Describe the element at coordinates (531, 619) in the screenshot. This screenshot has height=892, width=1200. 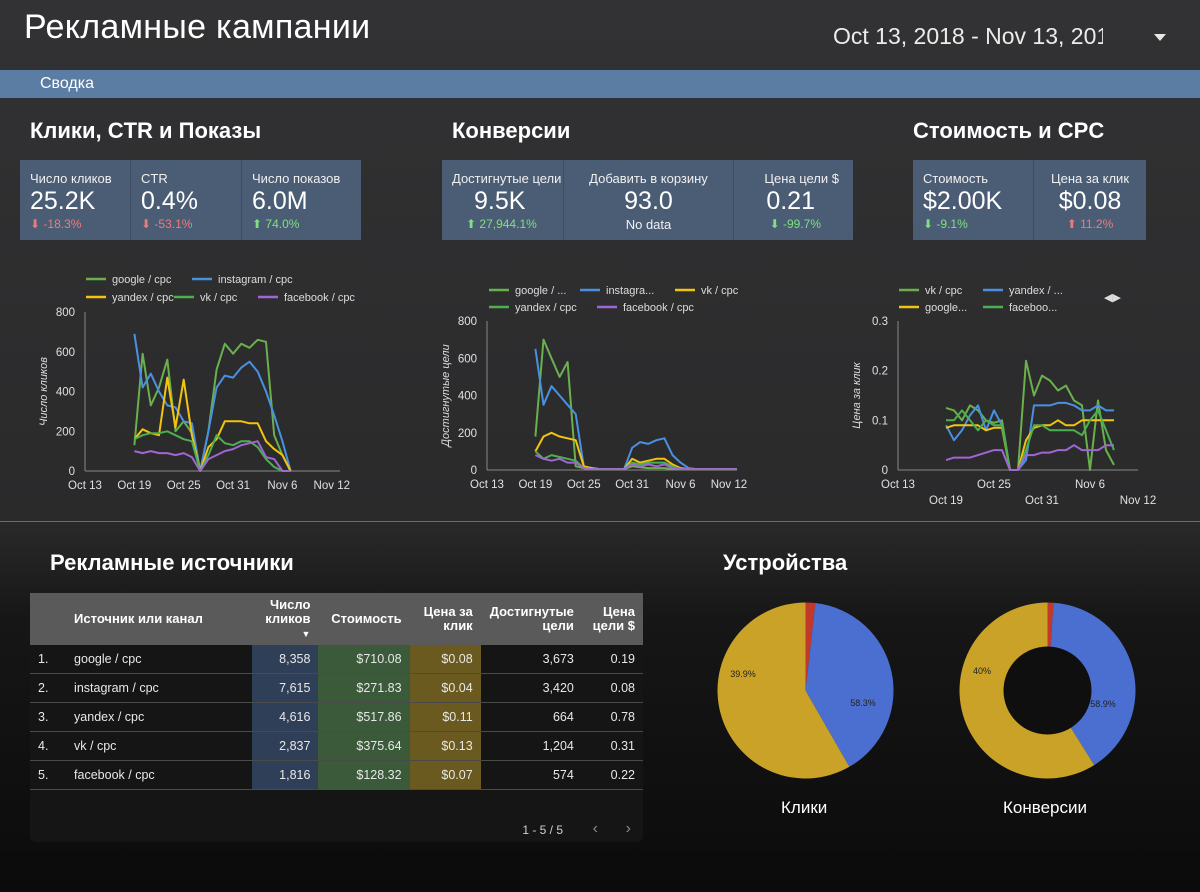
I see `col-goals: Достигнутые цели` at that location.